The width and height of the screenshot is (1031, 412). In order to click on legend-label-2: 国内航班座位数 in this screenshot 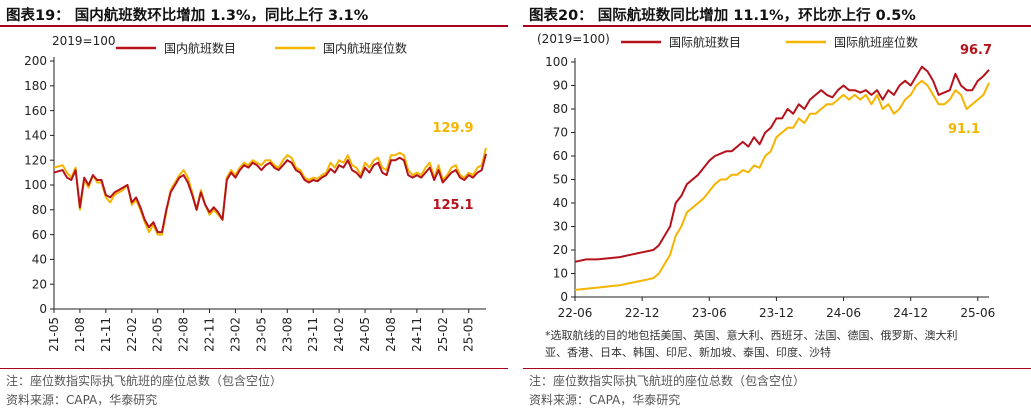, I will do `click(365, 48)`.